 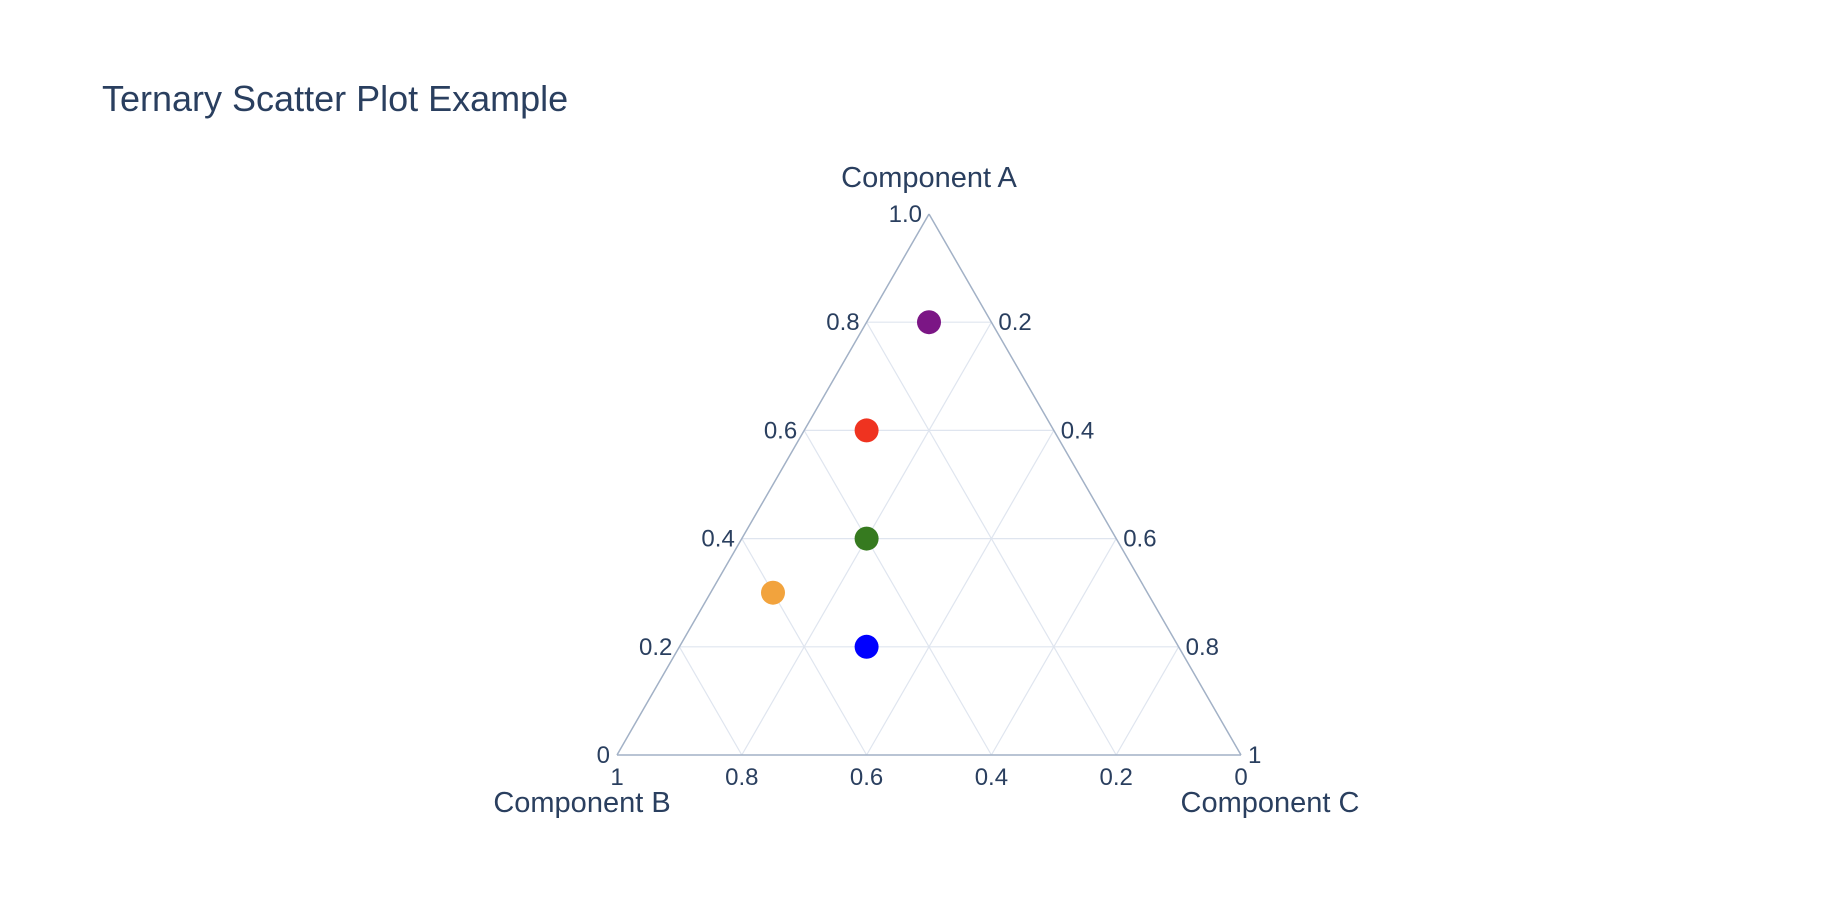 I want to click on chart-title: Ternary Scatter Plot Example, so click(x=335, y=98).